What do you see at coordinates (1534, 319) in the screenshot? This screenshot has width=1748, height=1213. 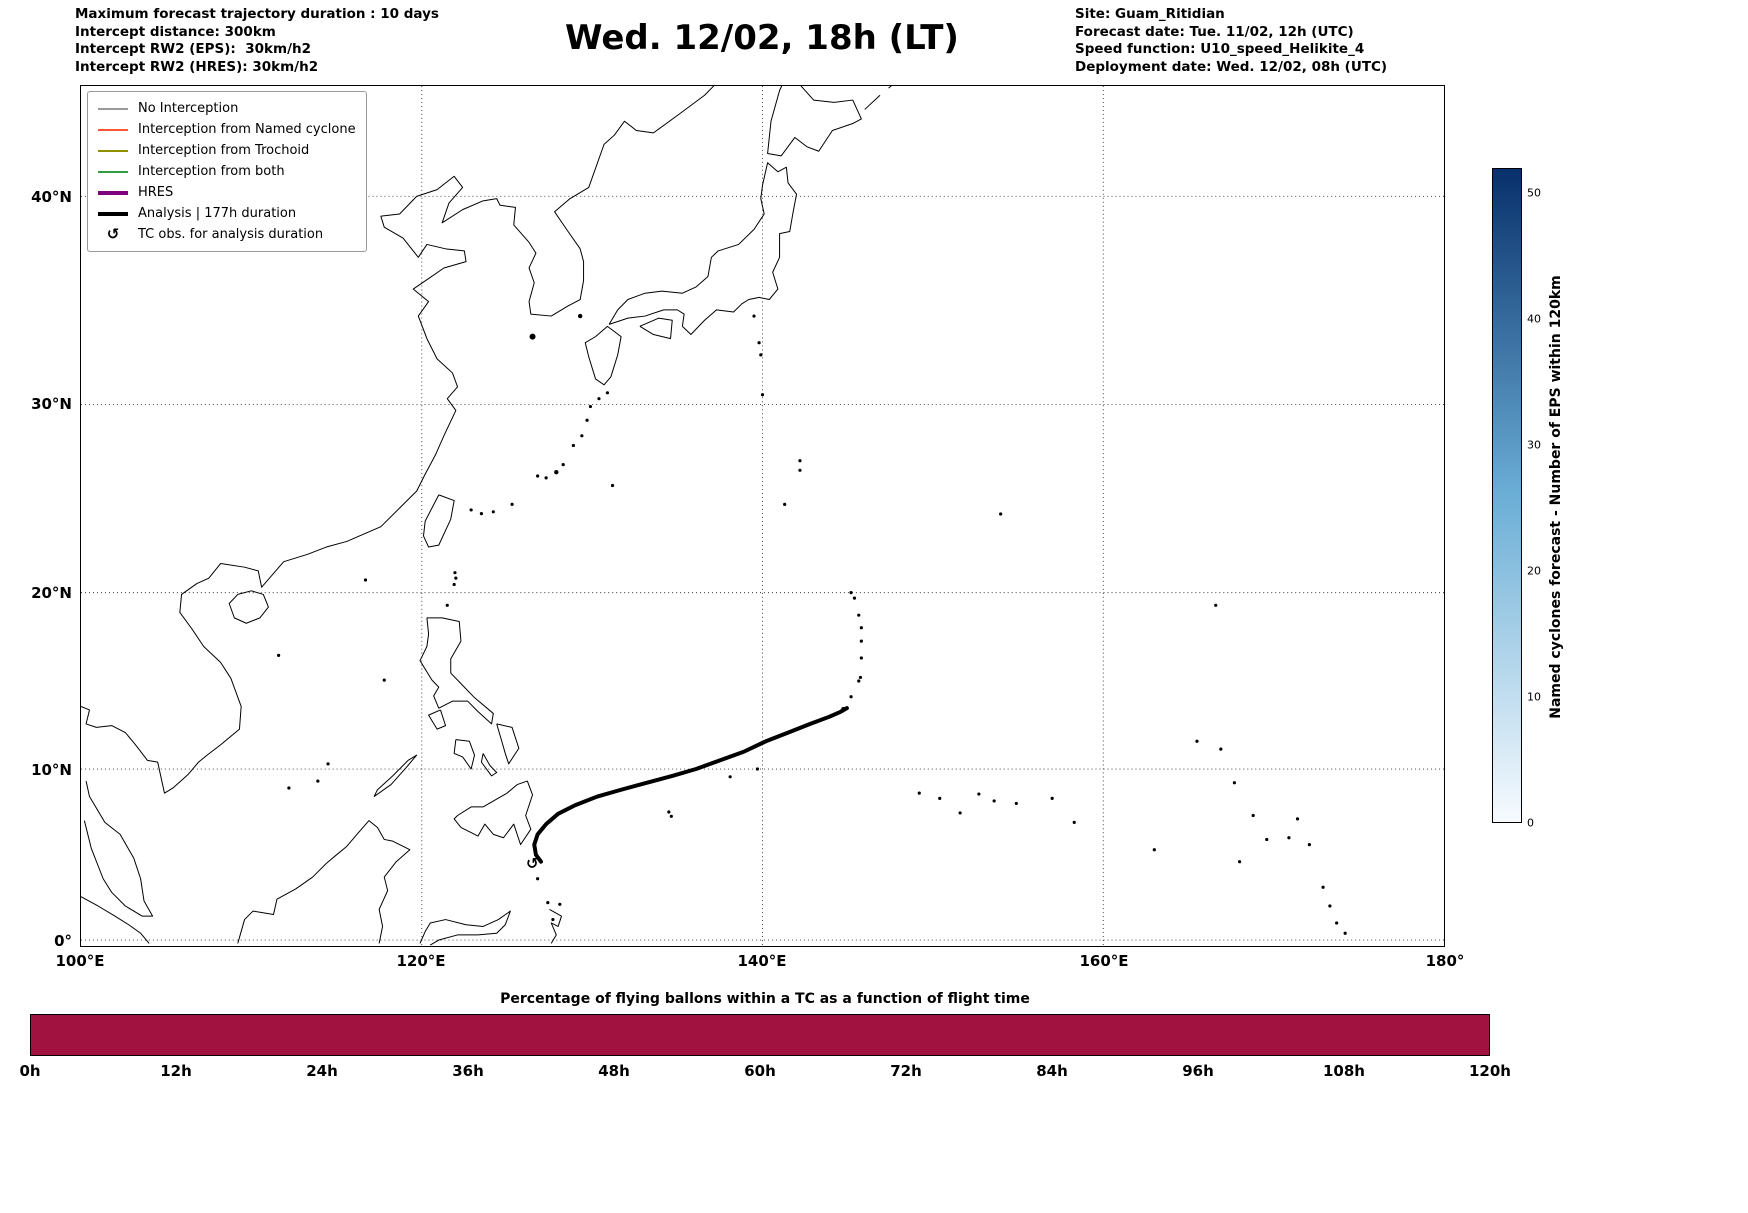 I see `colorbar-tick-40: 40` at bounding box center [1534, 319].